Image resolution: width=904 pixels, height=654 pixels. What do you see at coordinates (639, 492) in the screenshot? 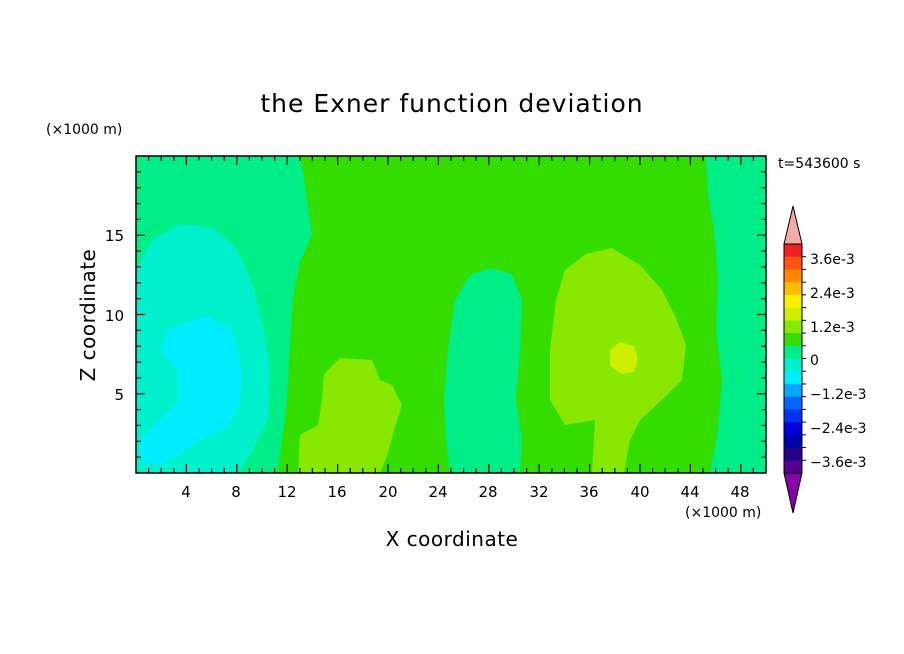
I see `x-tick-label: 40` at bounding box center [639, 492].